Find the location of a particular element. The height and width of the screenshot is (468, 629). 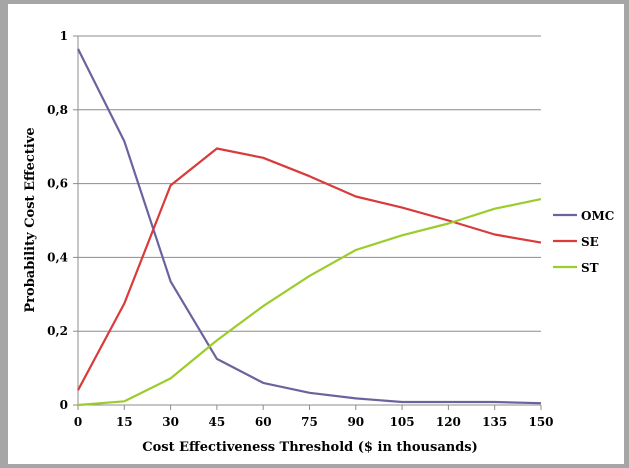

y-tick-label: 1 is located at coordinates (64, 36).